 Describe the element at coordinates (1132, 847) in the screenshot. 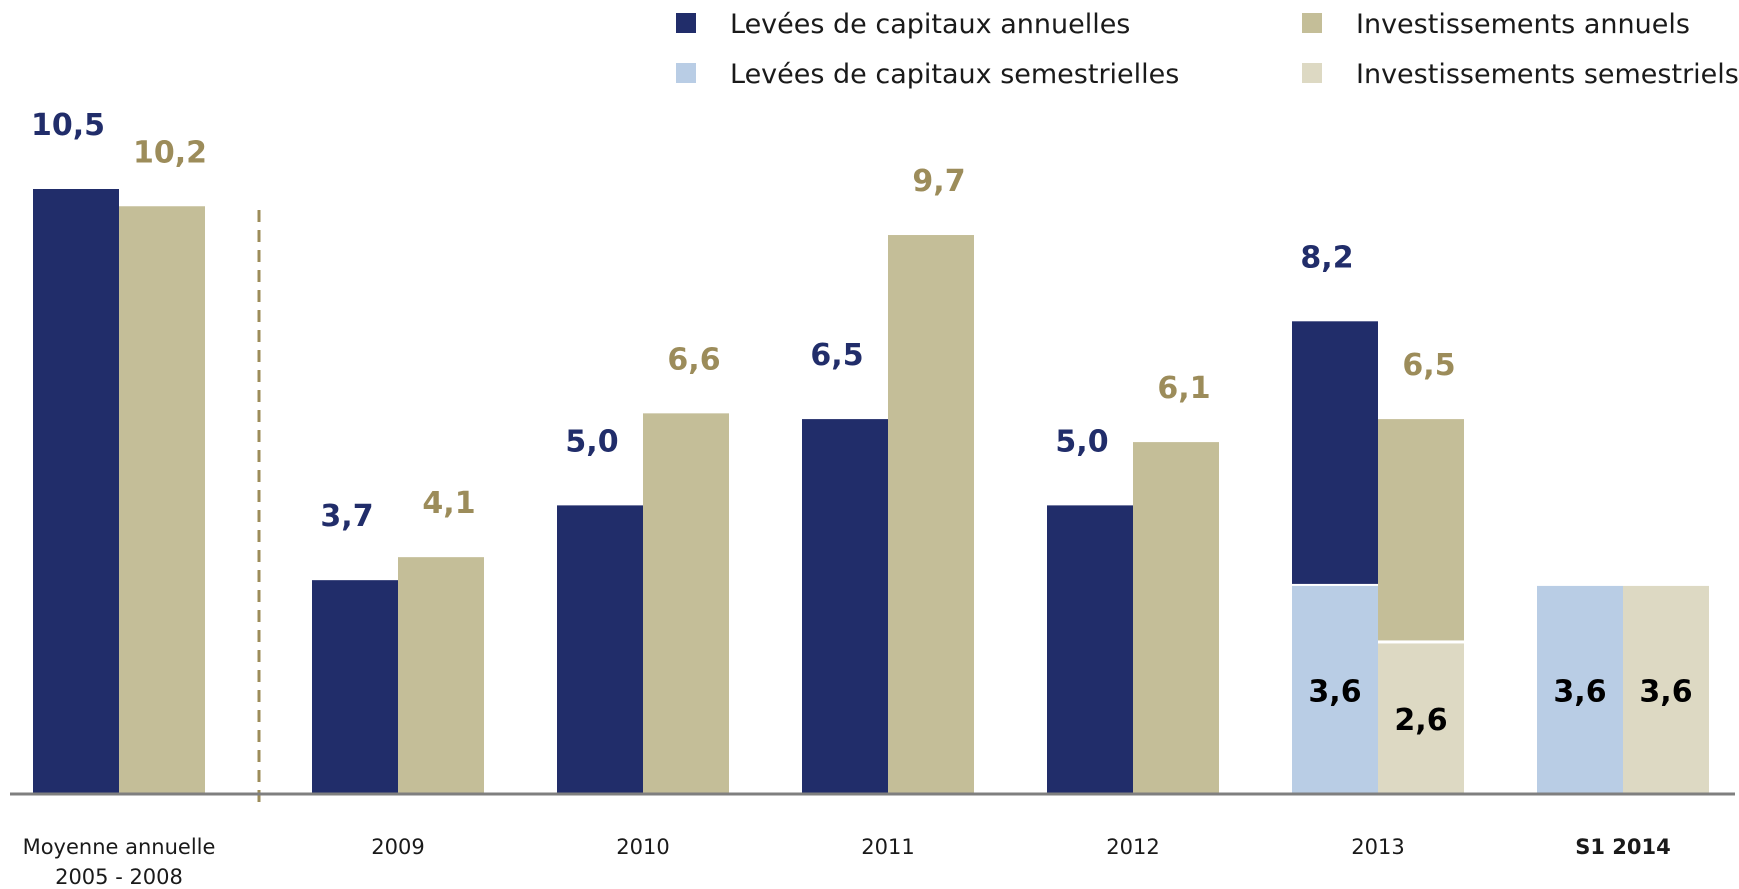

I see `category-label-4: 2012` at that location.